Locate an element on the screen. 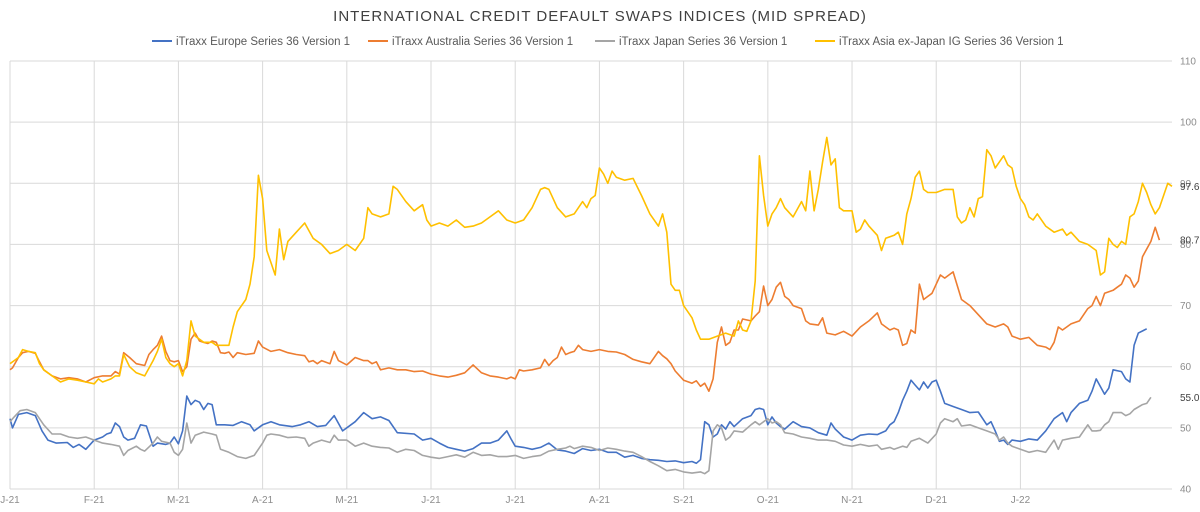 Image resolution: width=1200 pixels, height=512 pixels. legend-item: iTraxx Europe Series 36 Version 1 is located at coordinates (251, 42).